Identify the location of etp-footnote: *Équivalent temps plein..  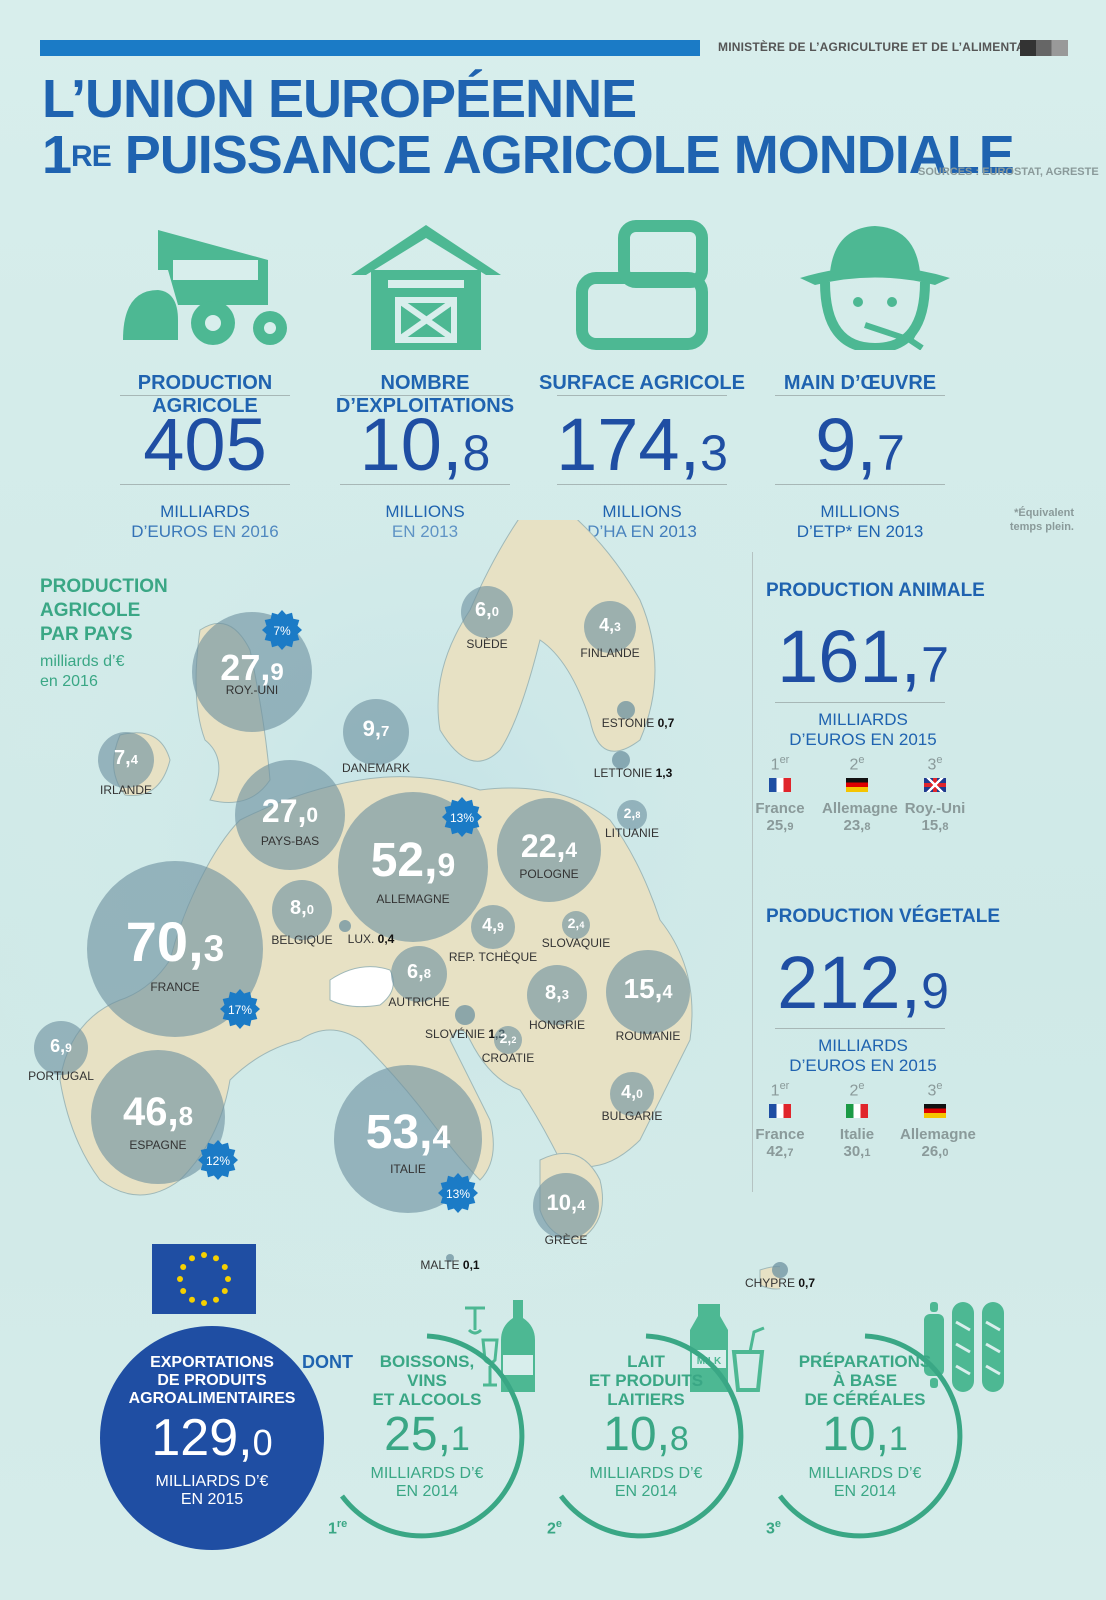
(1041, 520).